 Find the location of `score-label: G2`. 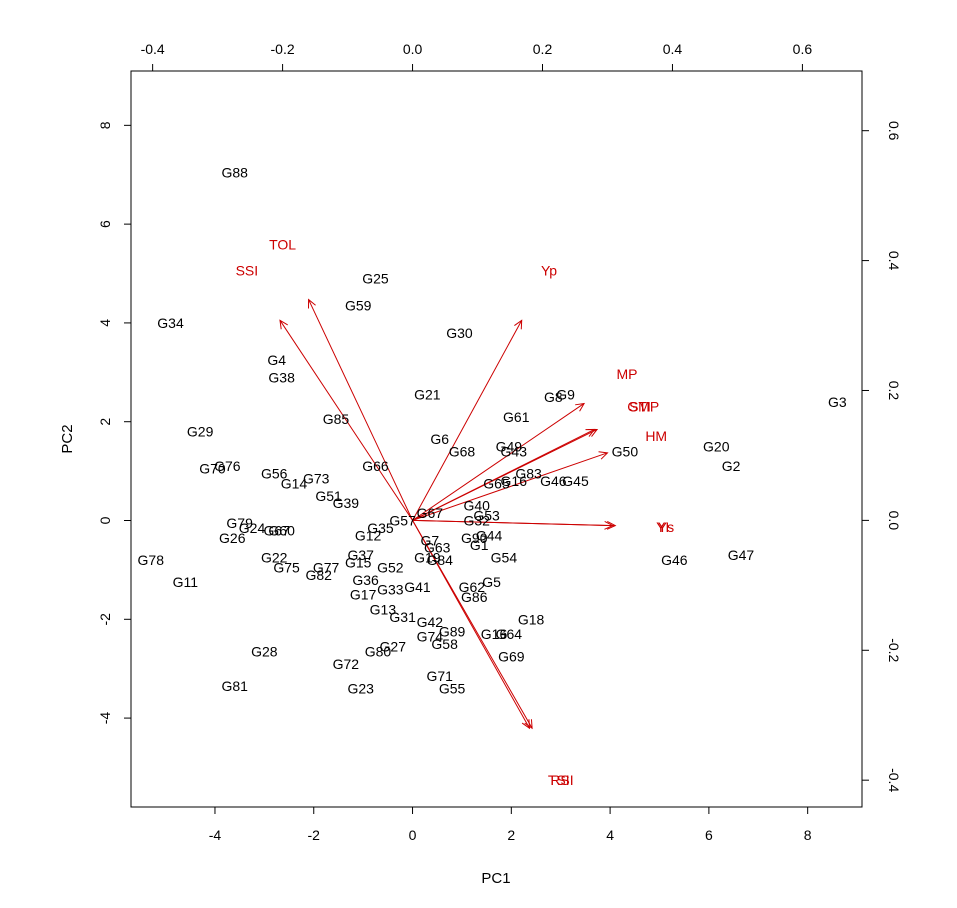

score-label: G2 is located at coordinates (731, 466).